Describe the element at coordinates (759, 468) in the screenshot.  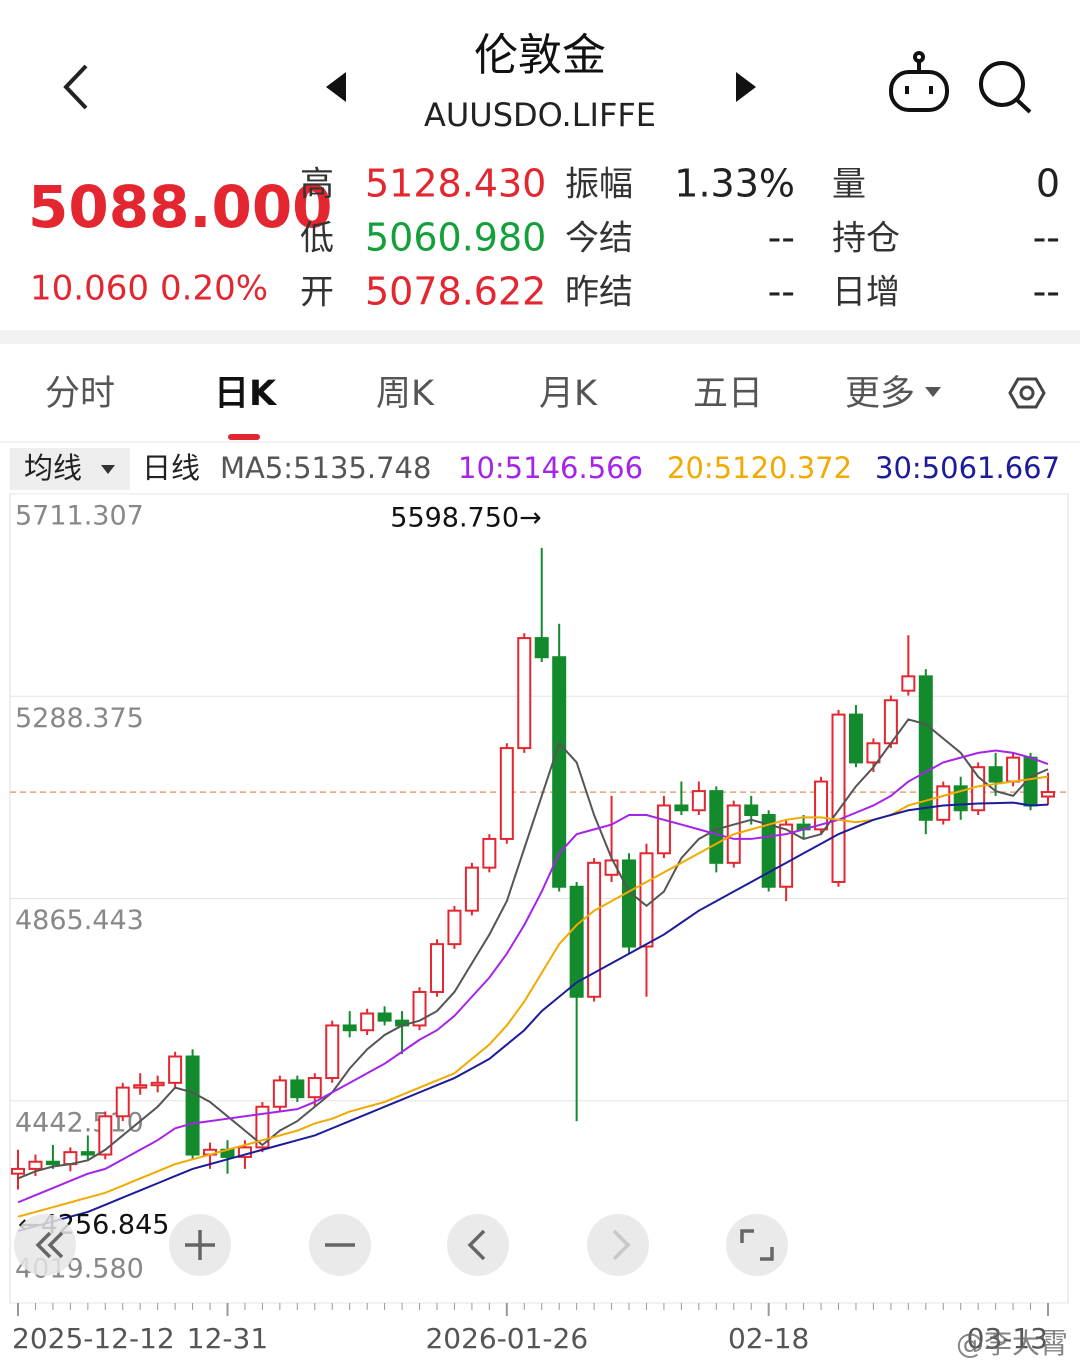
I see `legend-entry: 20:5120.372` at that location.